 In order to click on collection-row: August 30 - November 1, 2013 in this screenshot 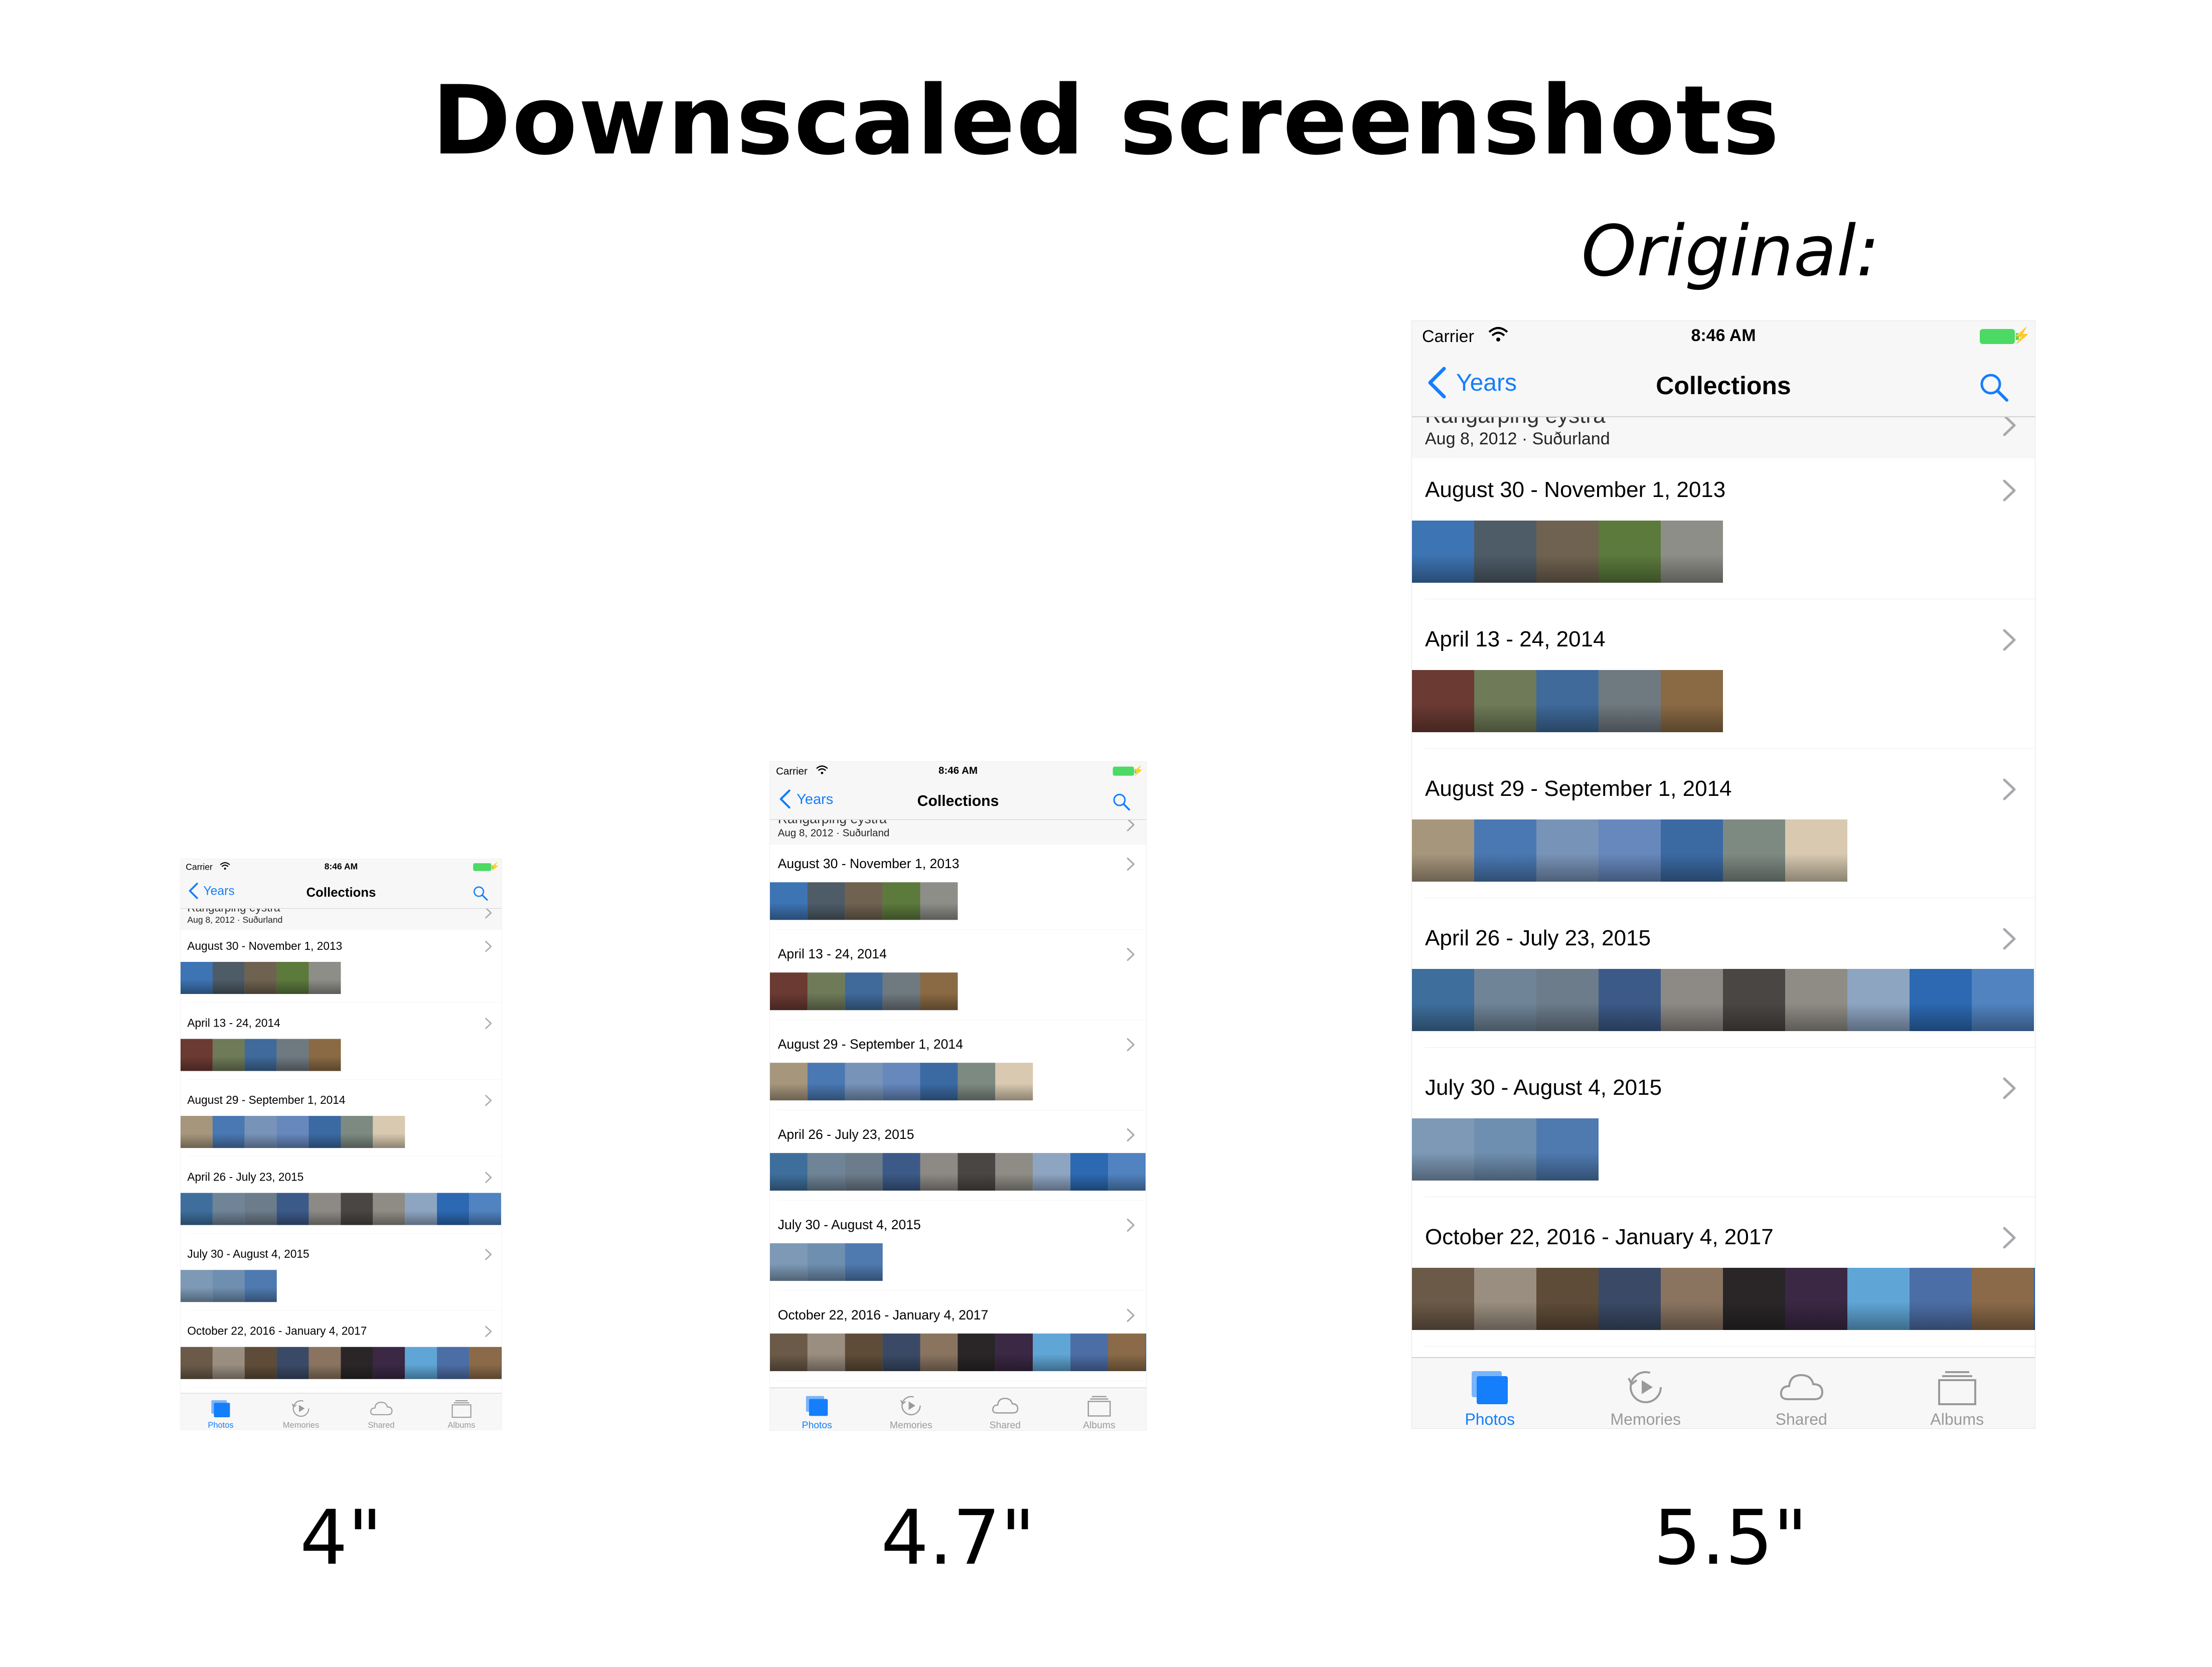, I will do `click(341, 968)`.